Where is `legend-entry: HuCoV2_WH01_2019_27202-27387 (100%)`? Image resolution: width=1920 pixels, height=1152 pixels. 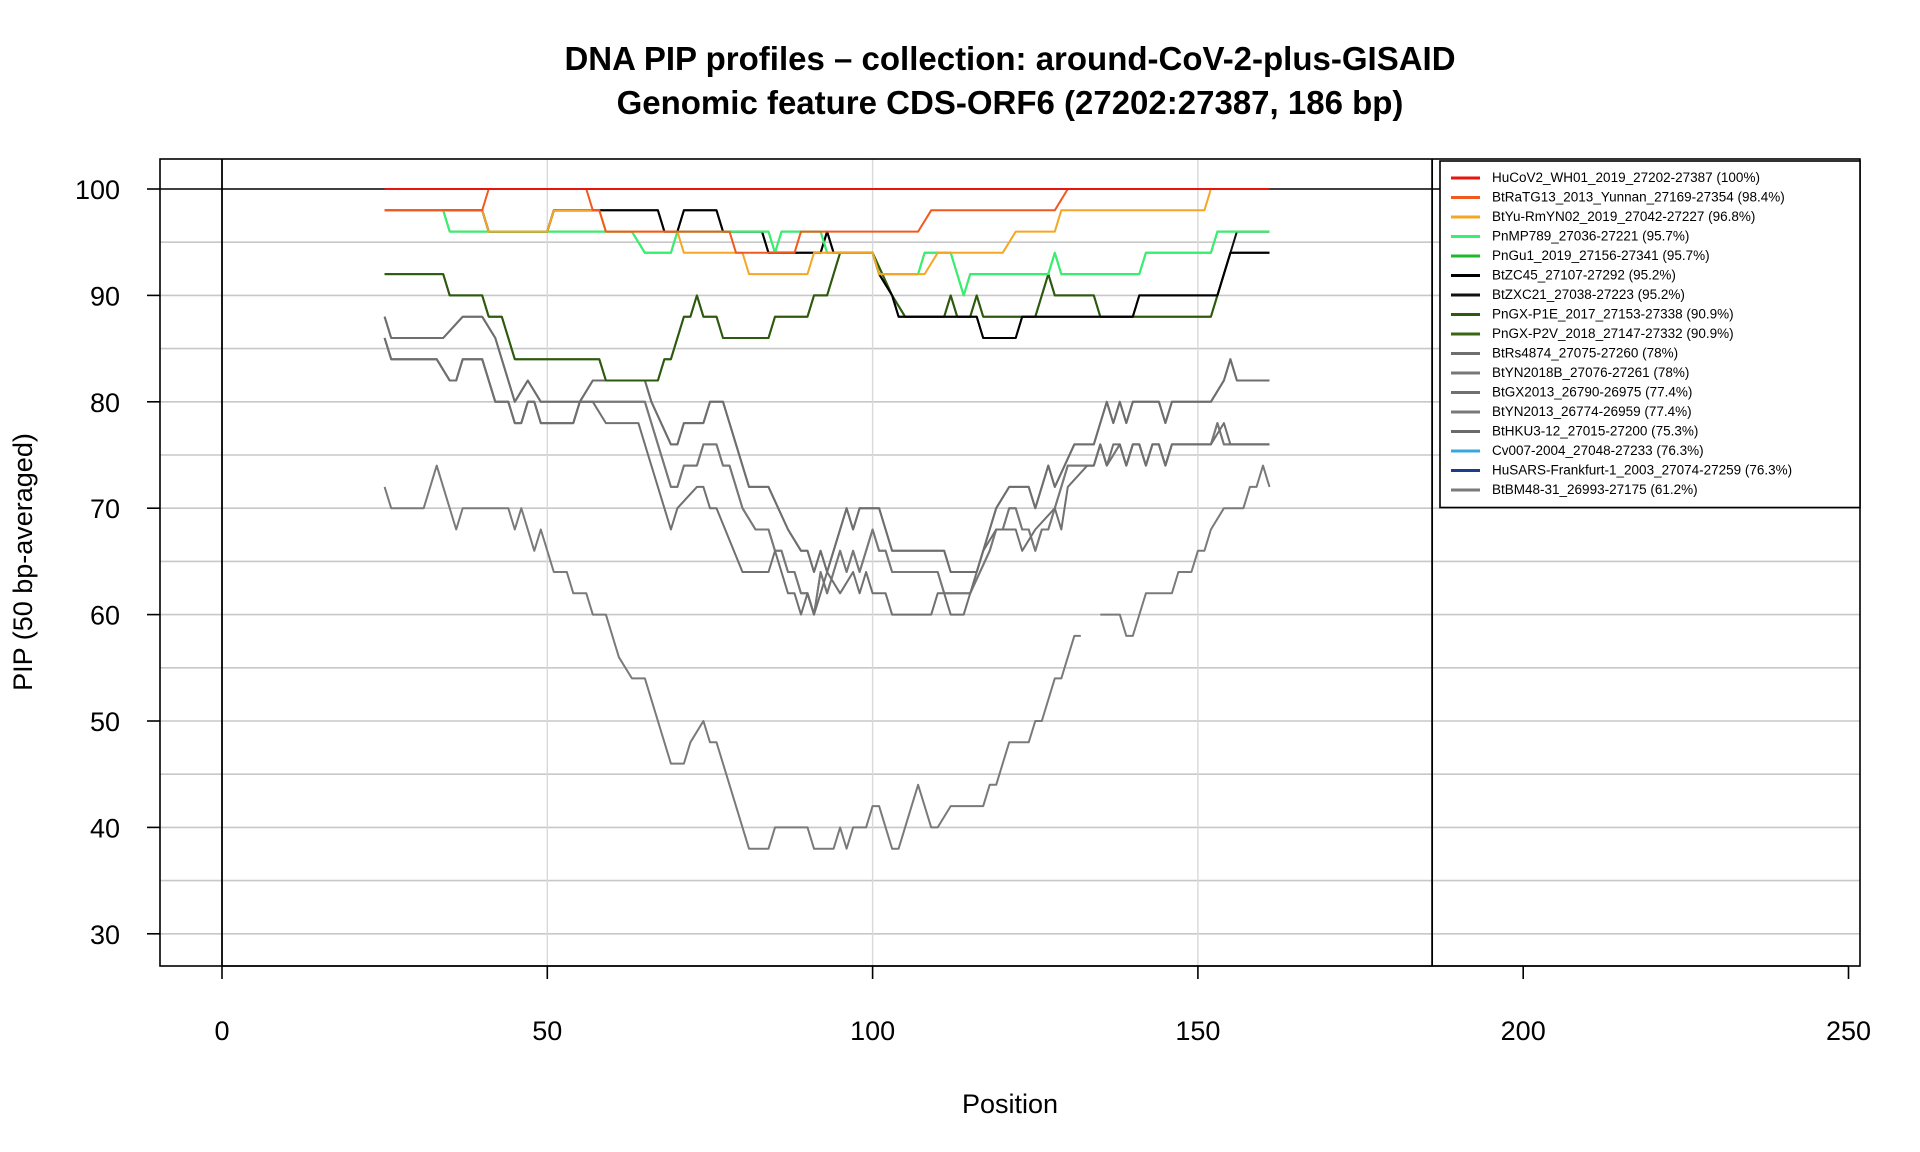
legend-entry: HuCoV2_WH01_2019_27202-27387 (100%) is located at coordinates (1626, 177).